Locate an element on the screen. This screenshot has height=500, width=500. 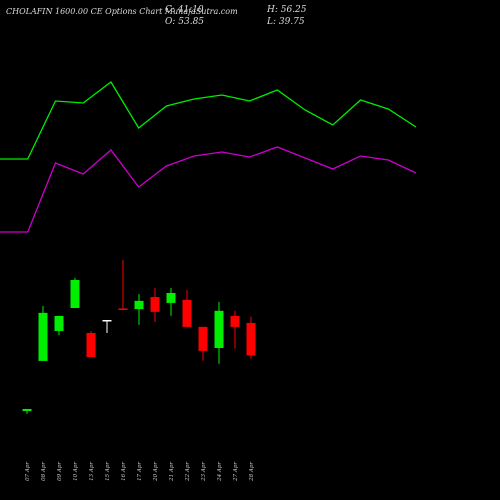
x-tick-label: 20 Apr is located at coordinates (156, 472).